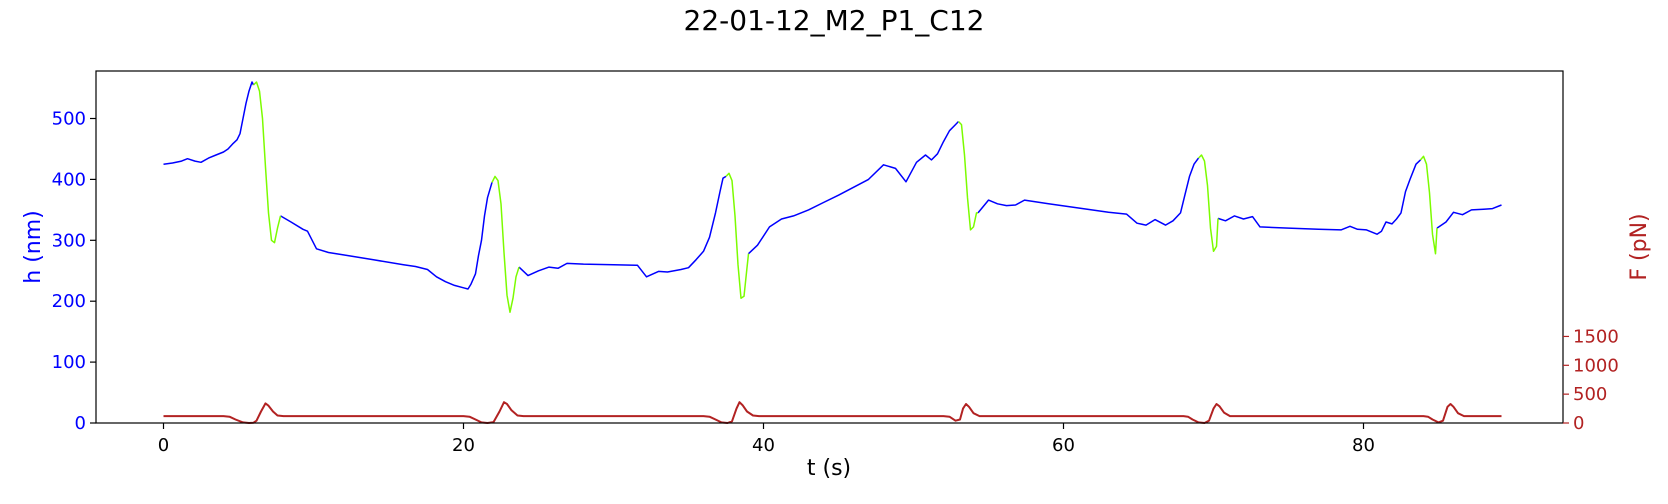 The height and width of the screenshot is (504, 1668). What do you see at coordinates (69, 301) in the screenshot?
I see `y-left-tick-label: 200` at bounding box center [69, 301].